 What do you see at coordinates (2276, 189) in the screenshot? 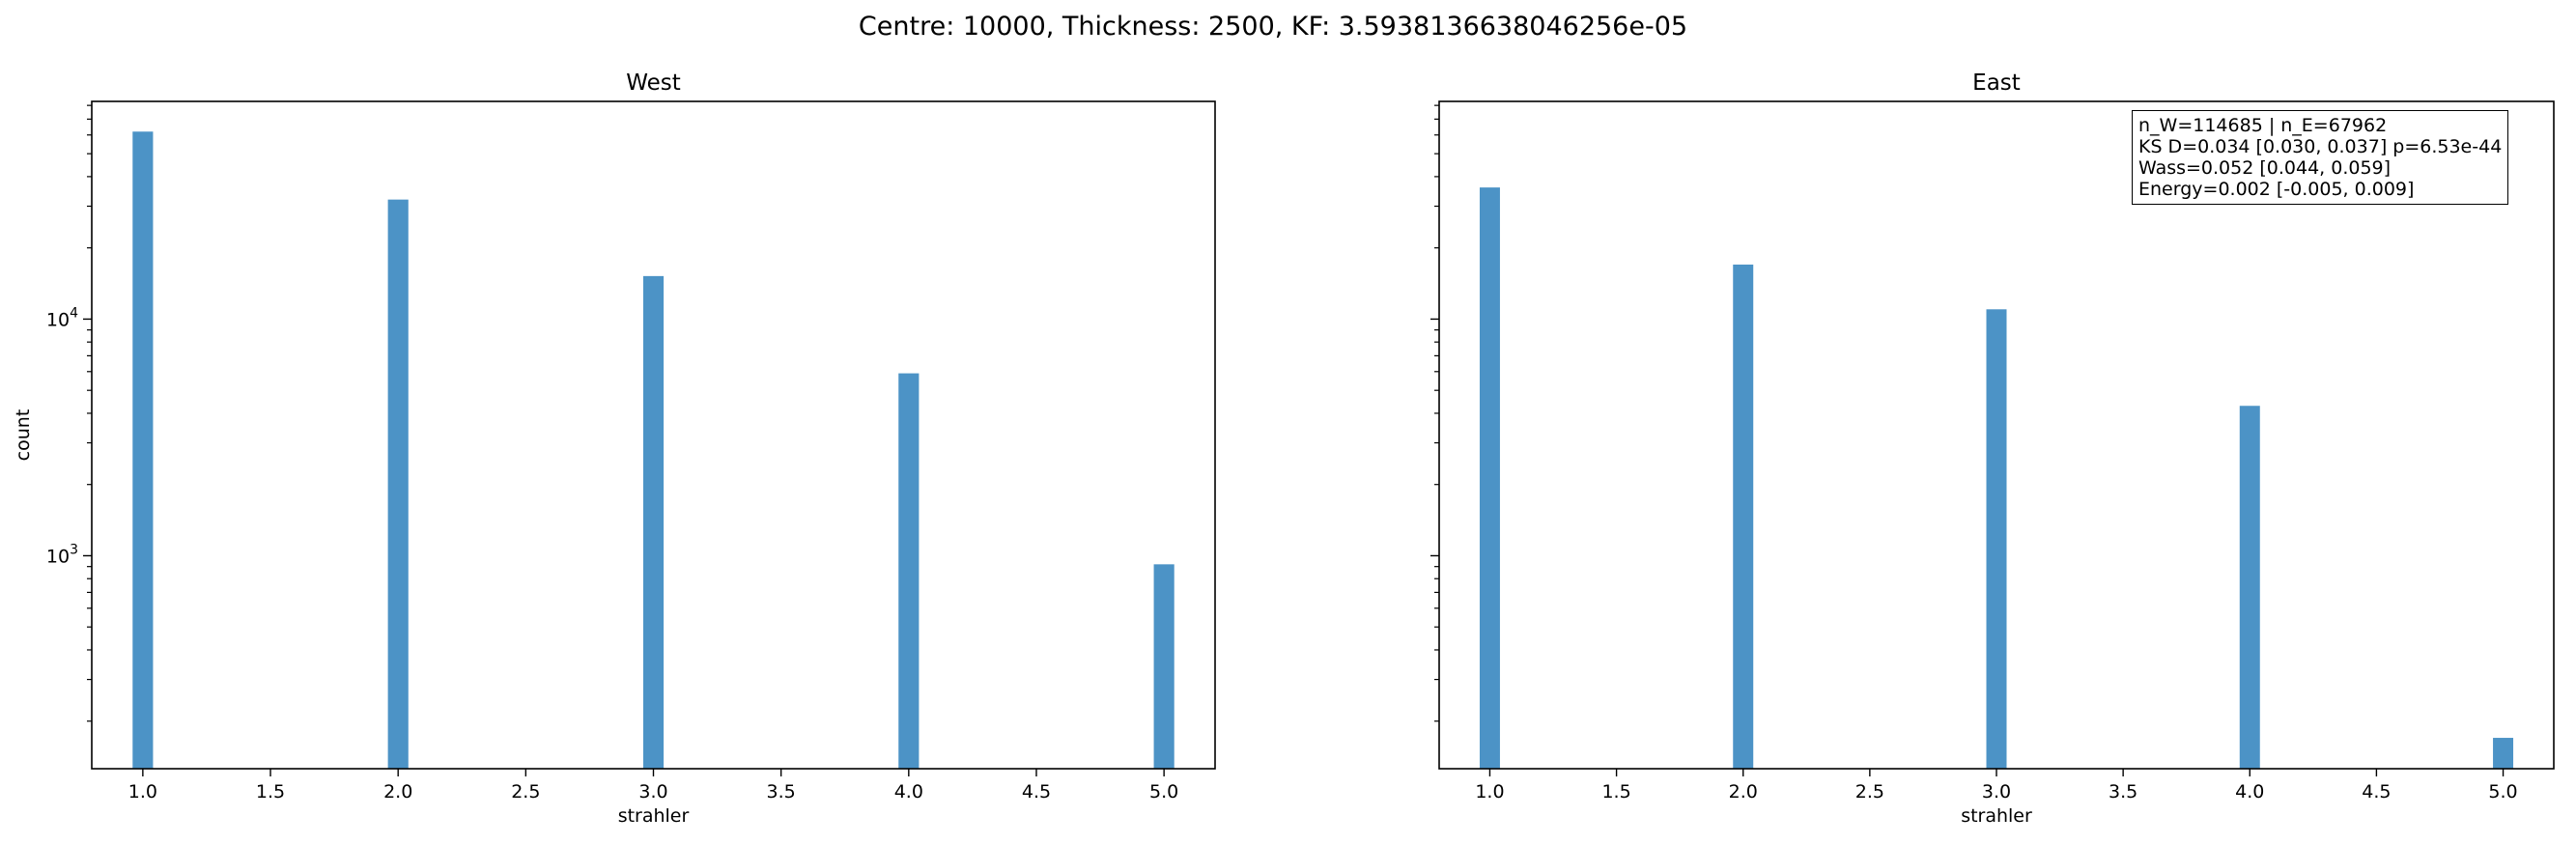
I see `annotation-line: Energy=0.002 [-0.005, 0.009]` at bounding box center [2276, 189].